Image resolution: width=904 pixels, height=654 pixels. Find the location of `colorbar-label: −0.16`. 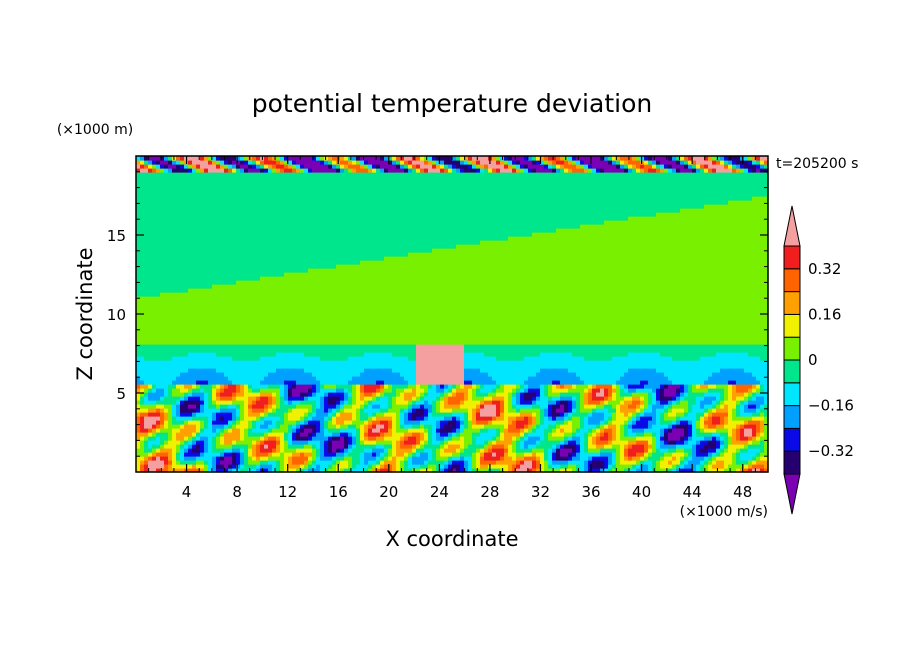

colorbar-label: −0.16 is located at coordinates (831, 406).